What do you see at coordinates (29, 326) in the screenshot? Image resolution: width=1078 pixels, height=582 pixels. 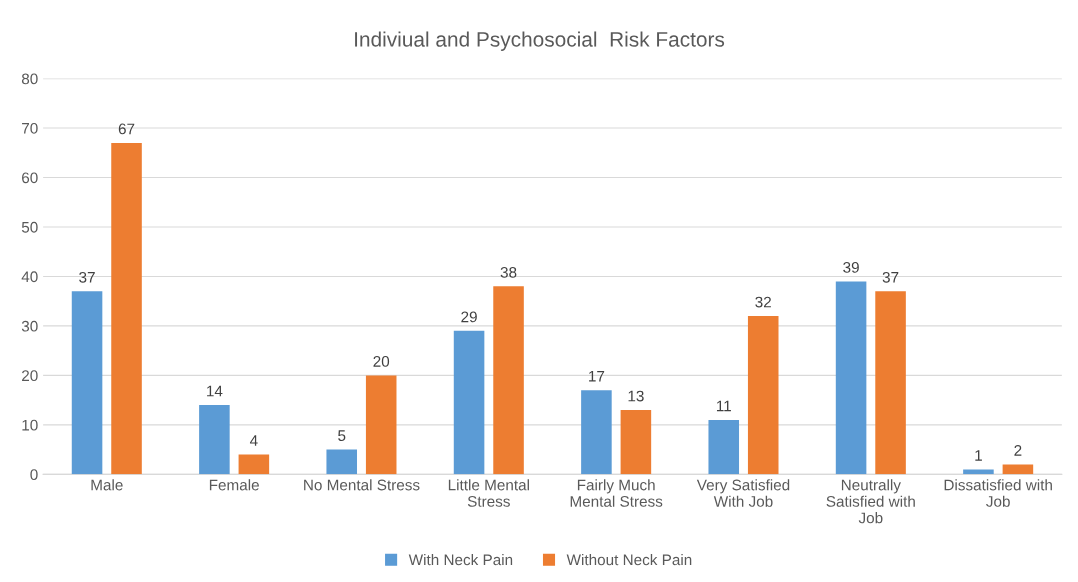 I see `y-tick-label: 30` at bounding box center [29, 326].